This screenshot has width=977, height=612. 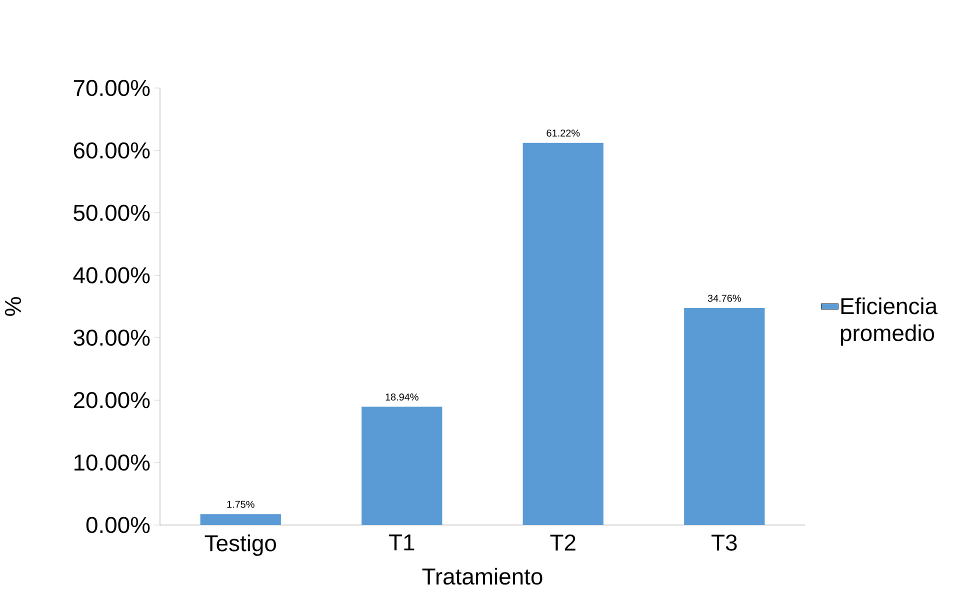 I want to click on x-tick-label: Testigo, so click(x=240, y=545).